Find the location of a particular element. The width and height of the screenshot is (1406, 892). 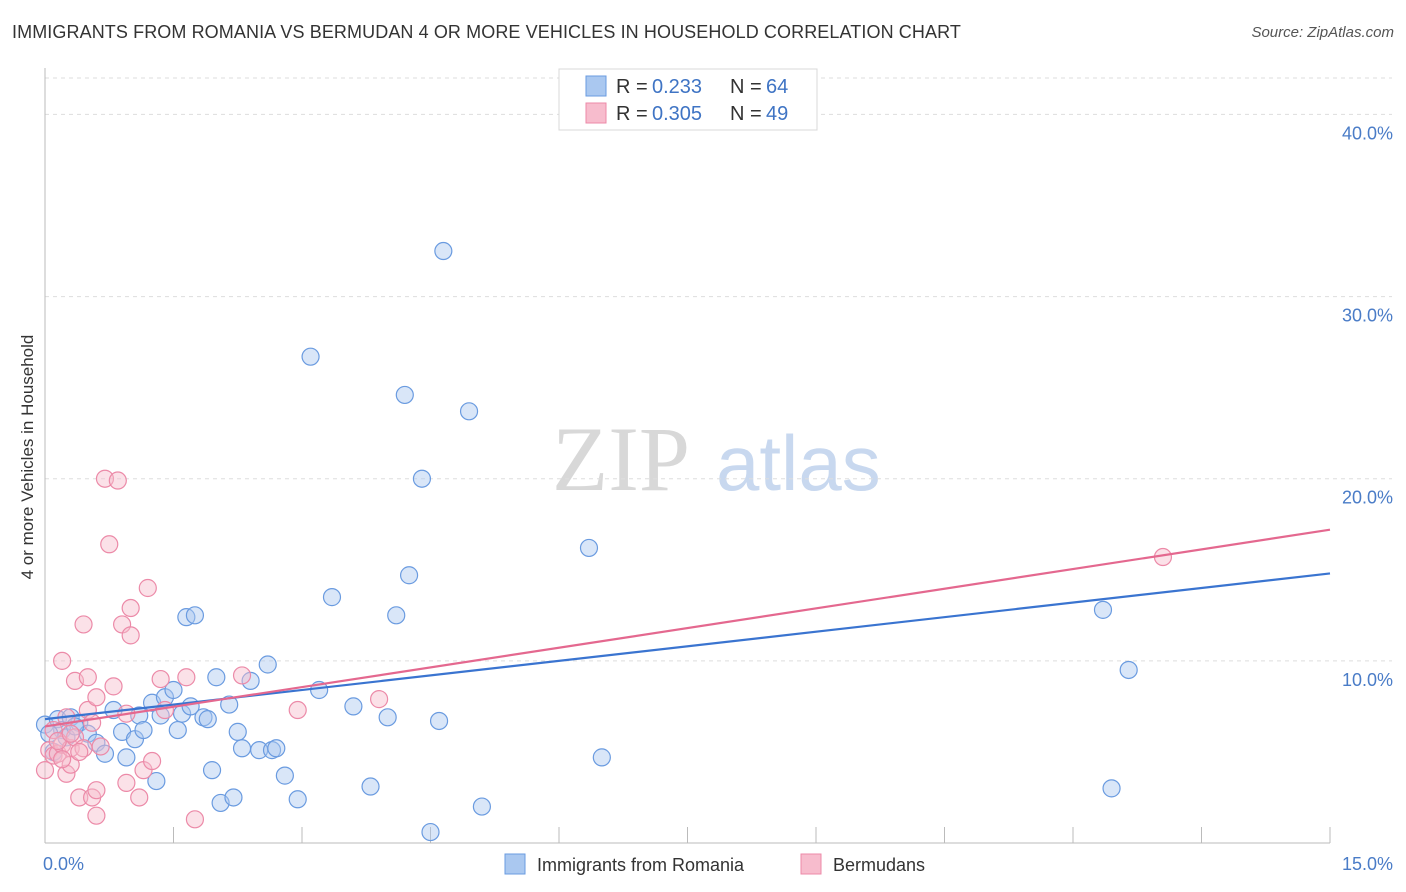

series-legend-label-romania: Immigrants from Romania is located at coordinates (641, 865).